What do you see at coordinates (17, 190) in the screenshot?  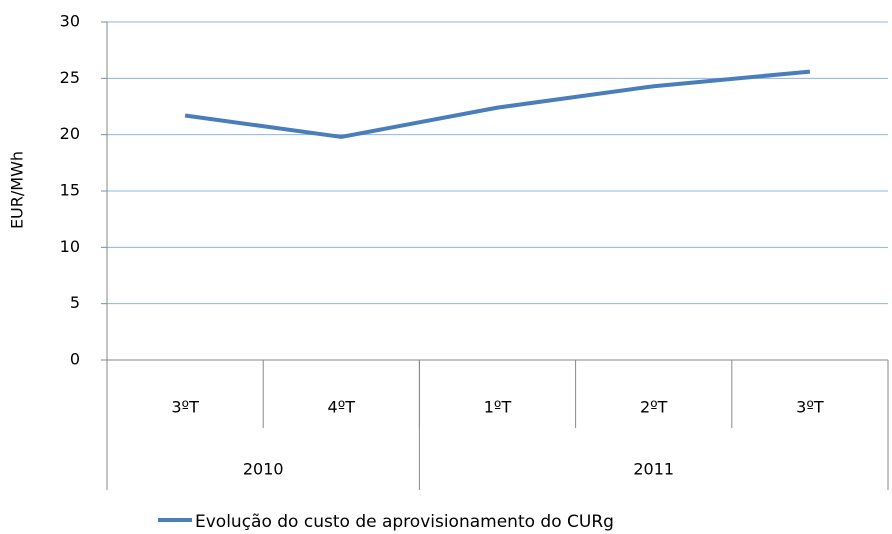 I see `y-axis-label: EUR/MWh` at bounding box center [17, 190].